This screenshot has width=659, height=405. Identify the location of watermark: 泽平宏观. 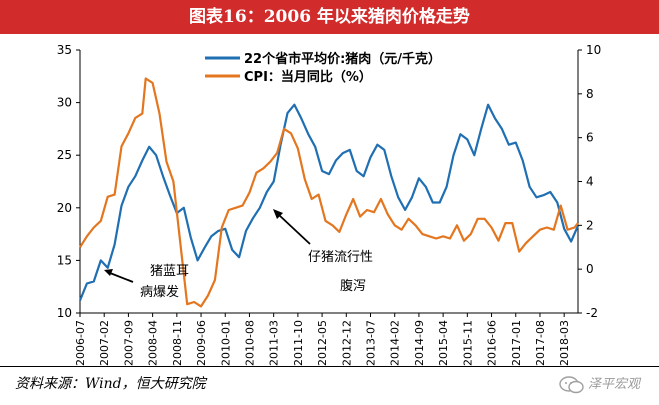
(608, 385).